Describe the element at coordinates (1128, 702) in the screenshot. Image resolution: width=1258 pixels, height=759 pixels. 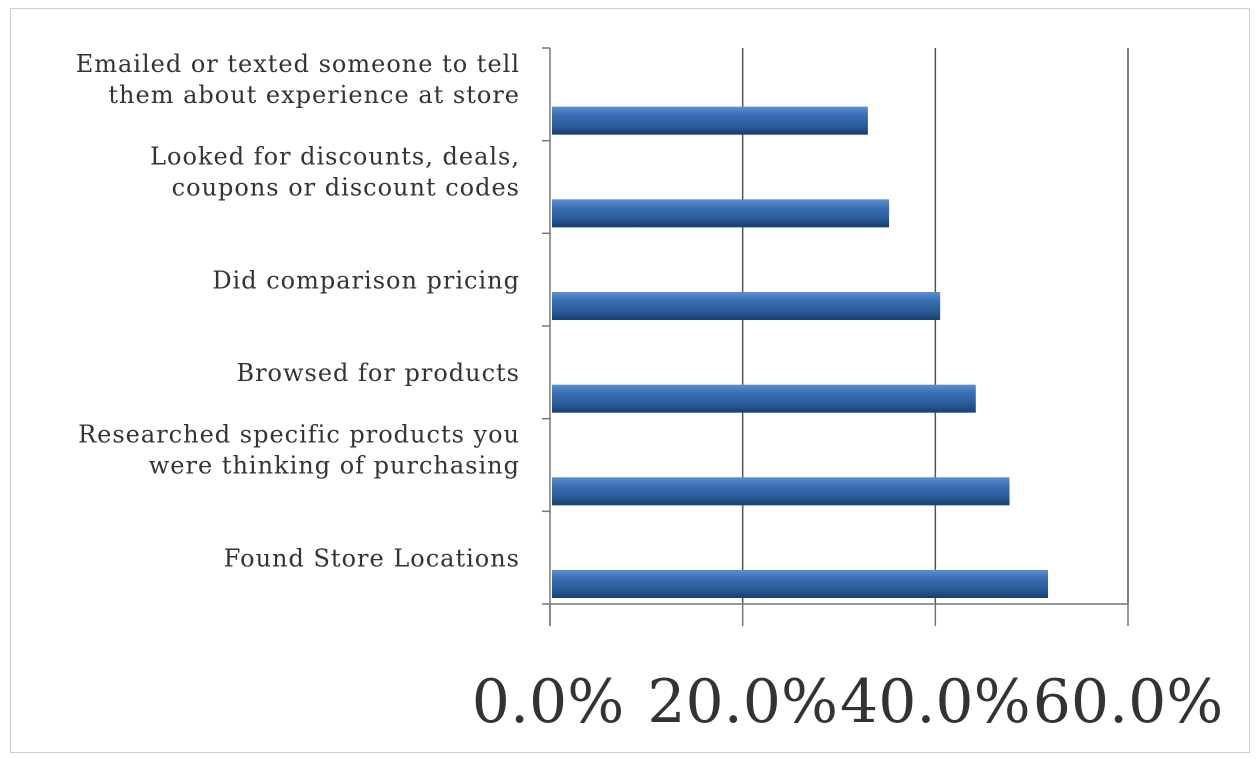
I see `x-tick-label: 60.0%` at that location.